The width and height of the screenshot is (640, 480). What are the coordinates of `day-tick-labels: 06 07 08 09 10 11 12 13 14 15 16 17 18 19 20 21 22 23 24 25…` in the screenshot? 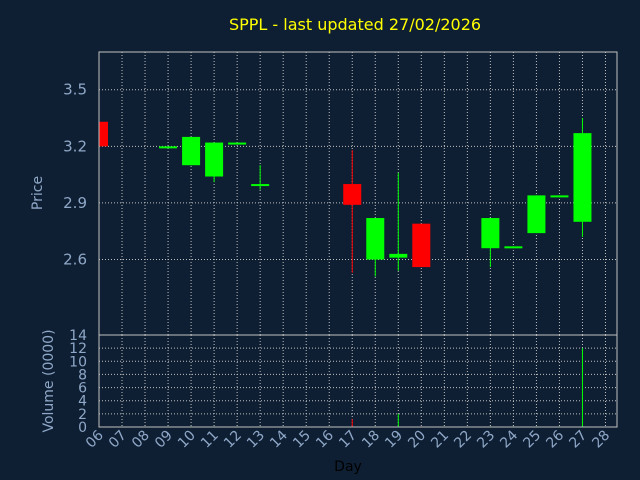 It's located at (348, 439).